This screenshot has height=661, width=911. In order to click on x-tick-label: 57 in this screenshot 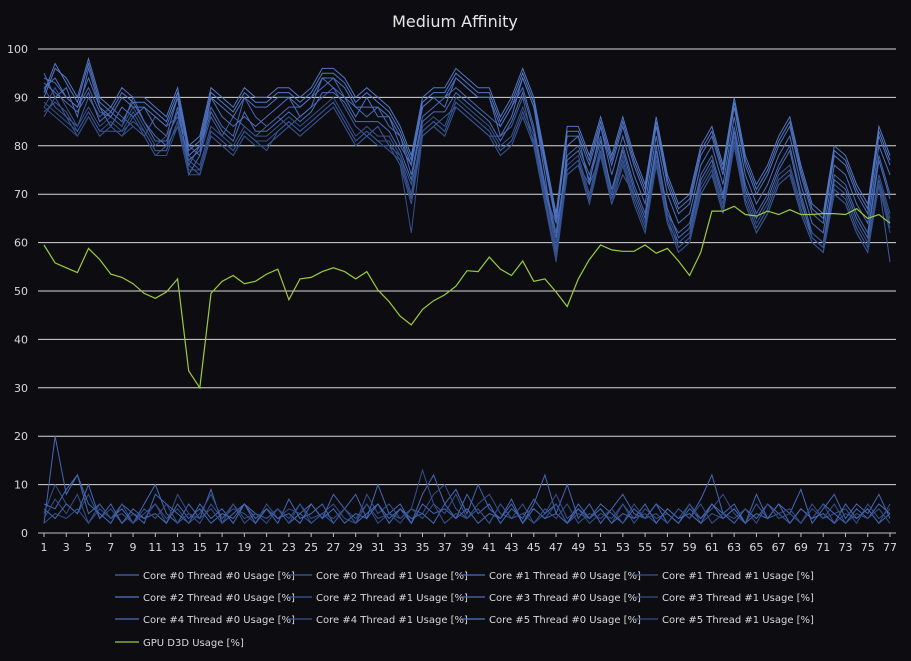, I will do `click(667, 547)`.